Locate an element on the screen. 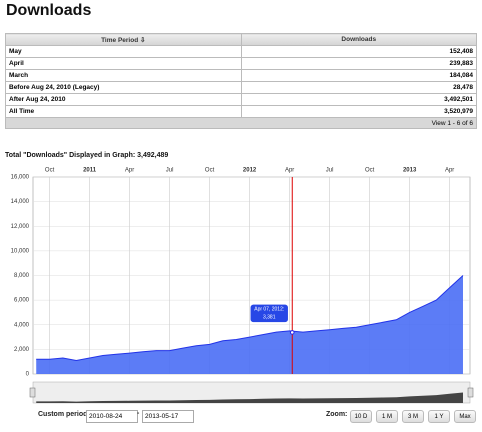  tooltip is located at coordinates (269, 313).